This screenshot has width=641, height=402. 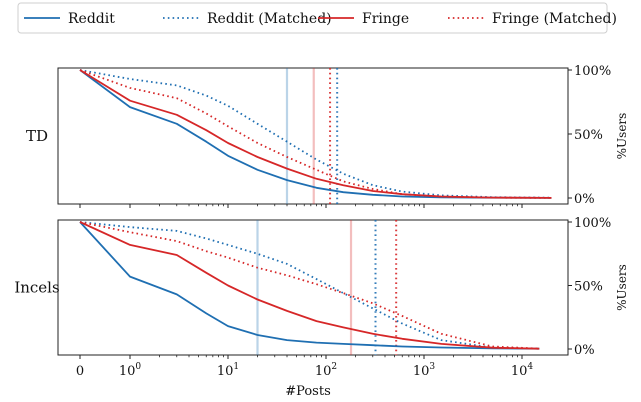 What do you see at coordinates (385, 19) in the screenshot?
I see `legend-entry-label: Fringe` at bounding box center [385, 19].